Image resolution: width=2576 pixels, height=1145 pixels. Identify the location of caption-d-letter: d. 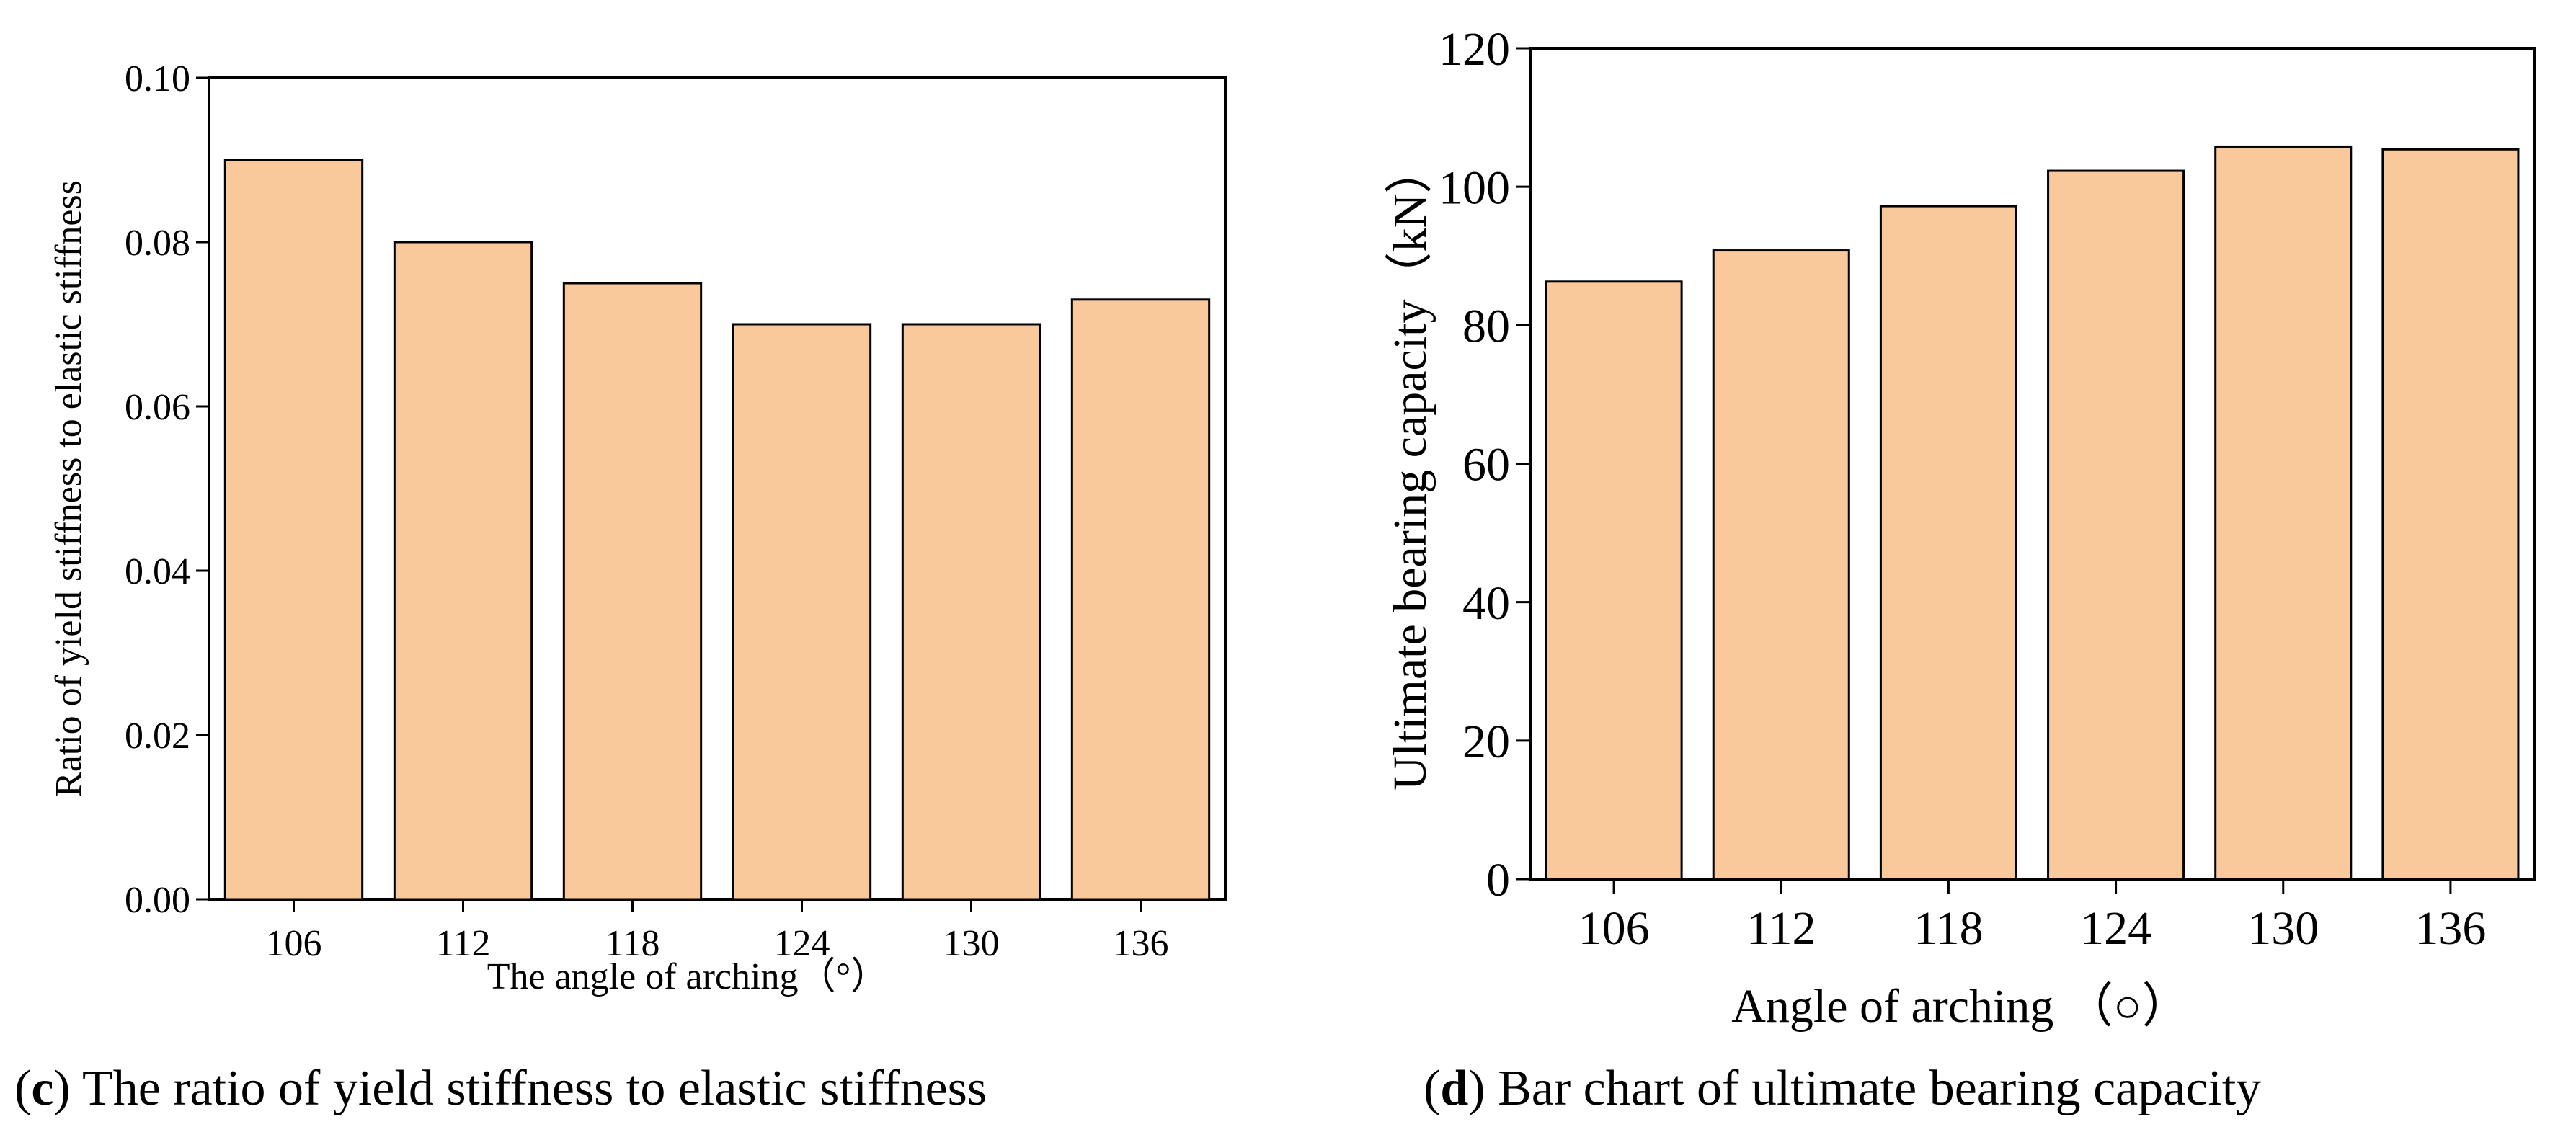
(1454, 1088).